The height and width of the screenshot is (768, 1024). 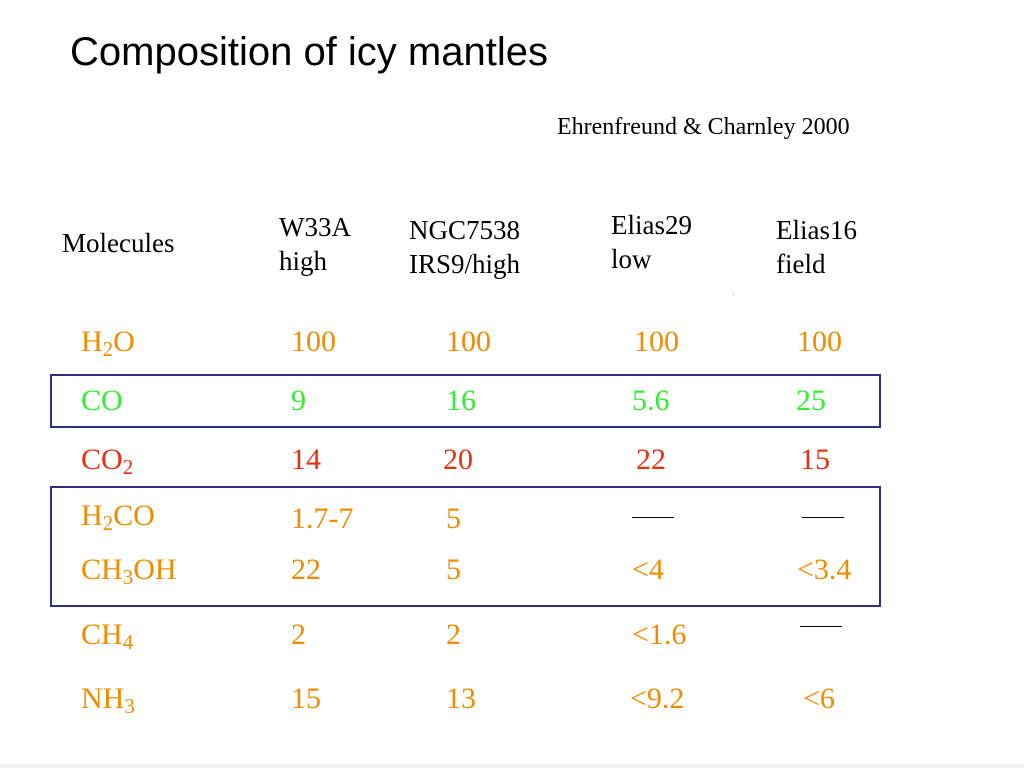 I want to click on header-w33a: W33A high, so click(x=315, y=244).